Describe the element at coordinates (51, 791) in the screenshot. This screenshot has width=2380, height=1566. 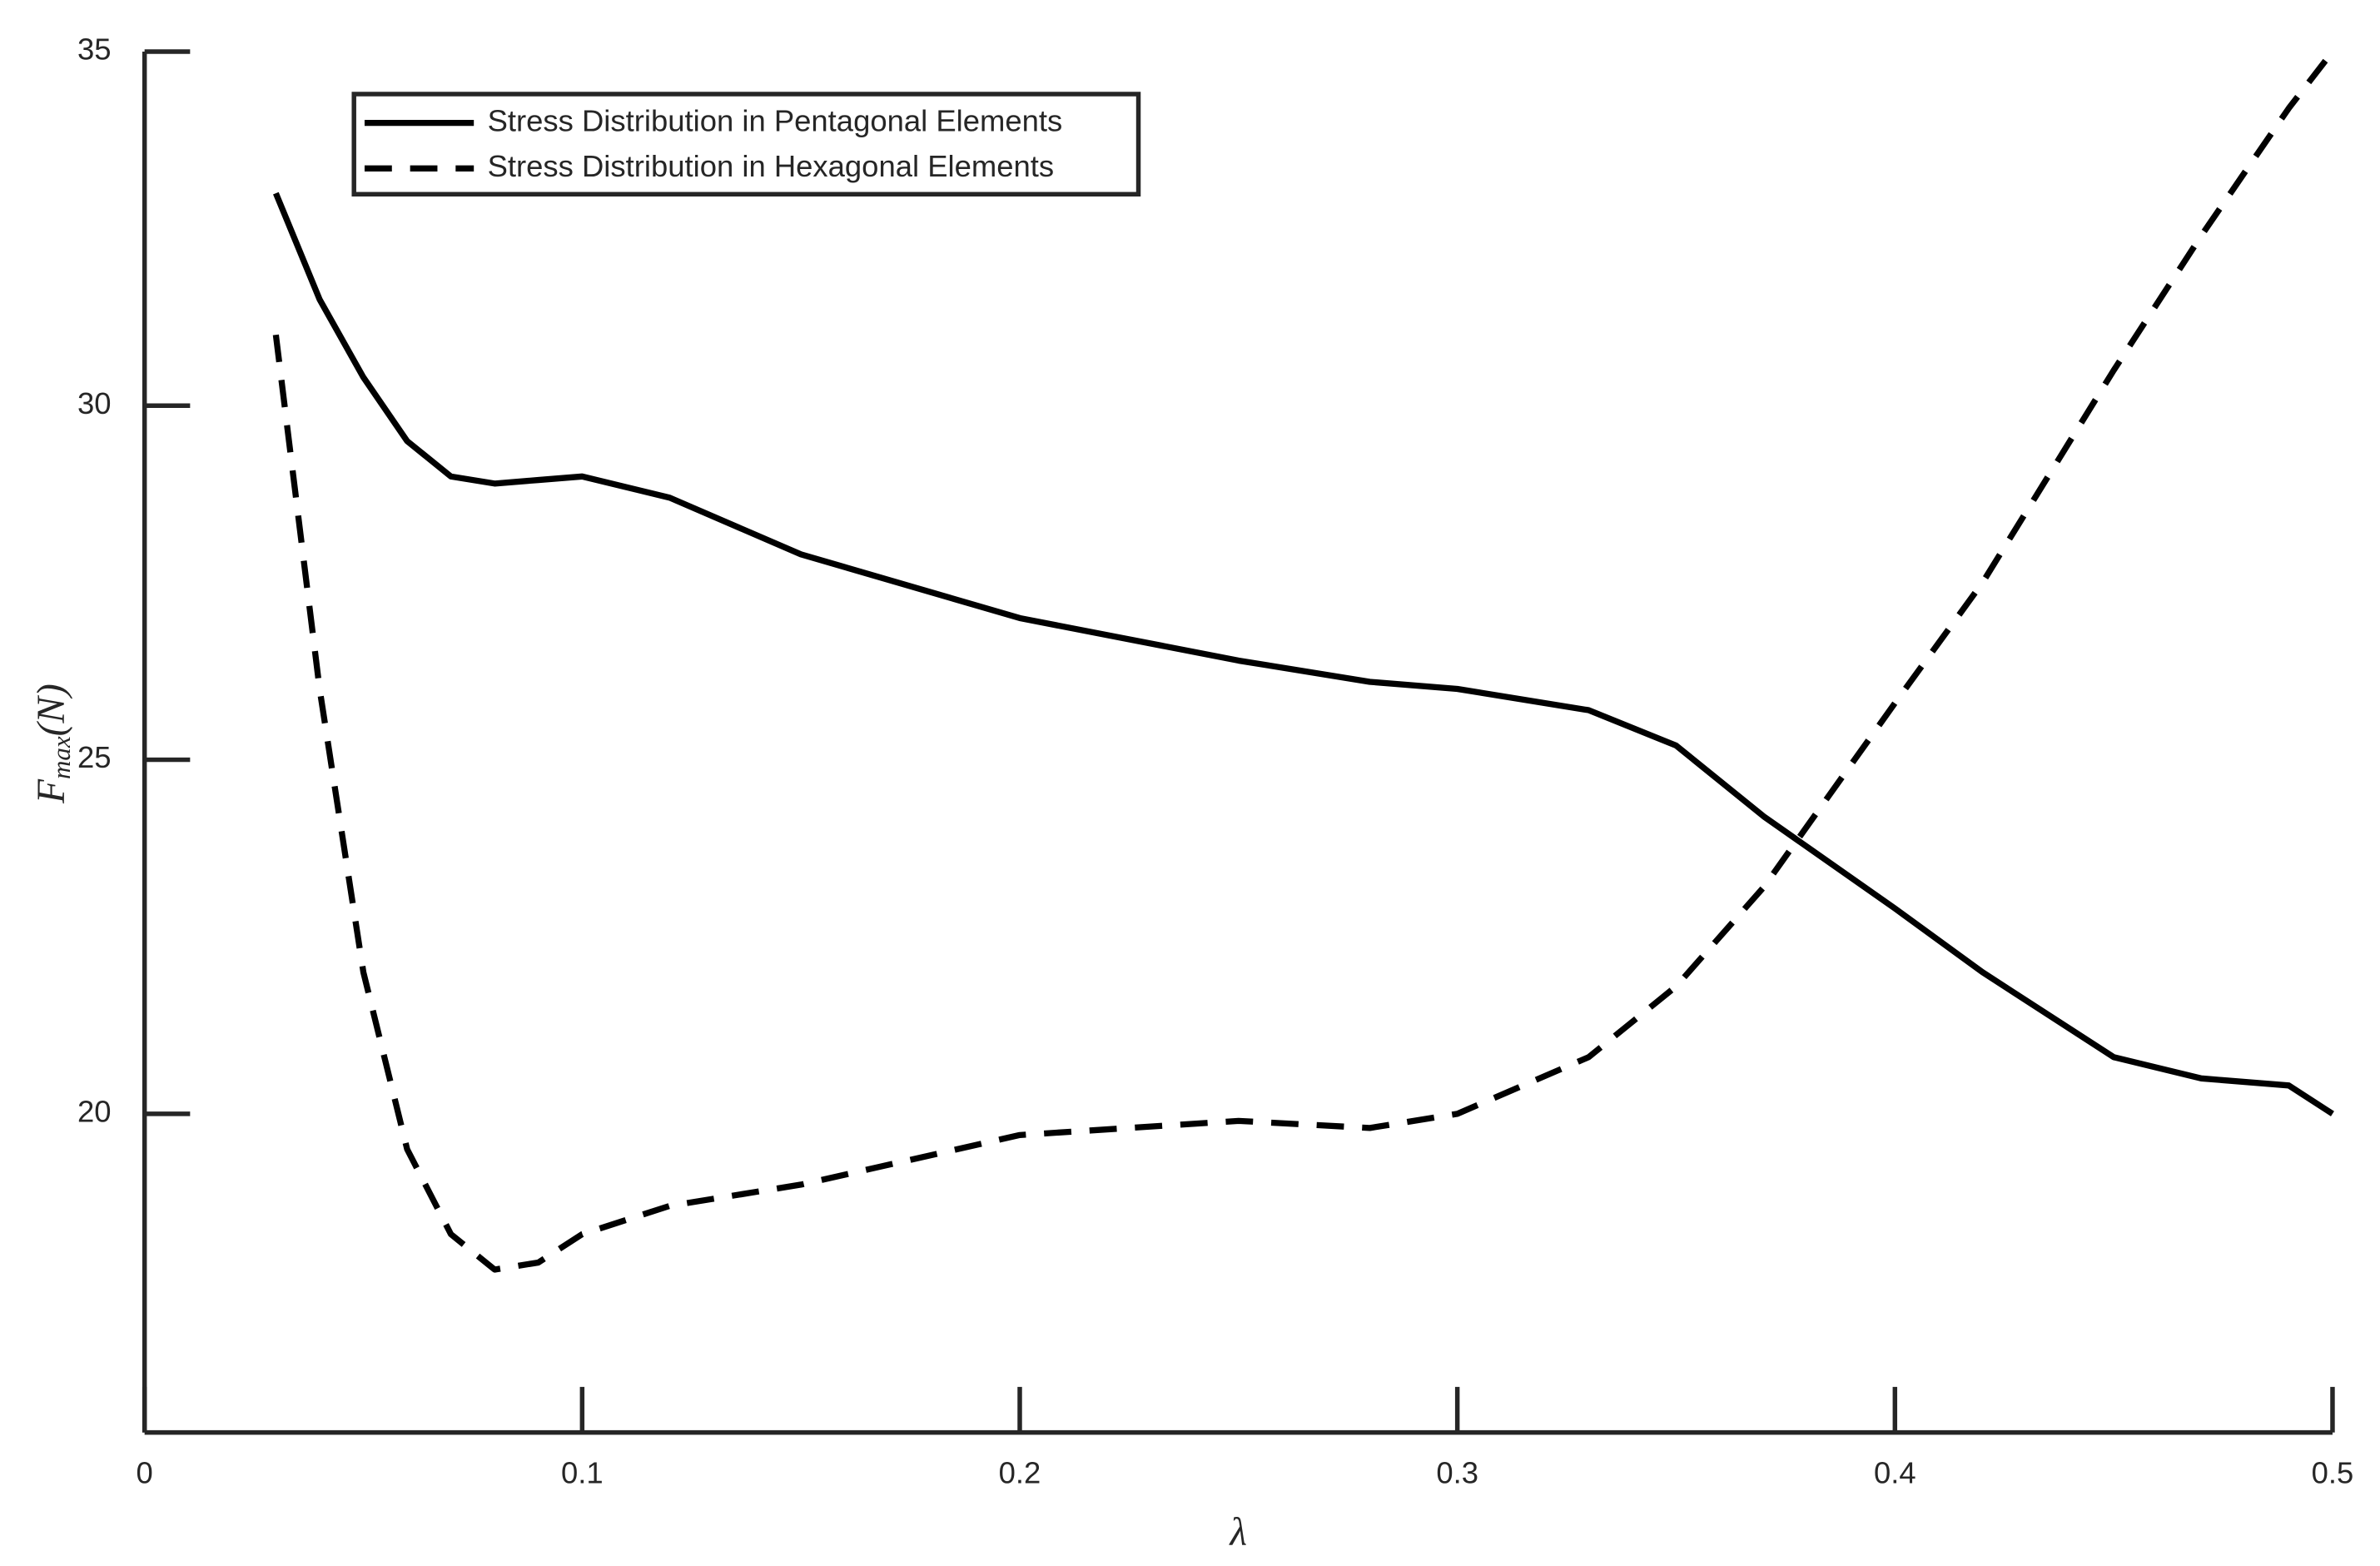
I see `y-label-base: F` at that location.